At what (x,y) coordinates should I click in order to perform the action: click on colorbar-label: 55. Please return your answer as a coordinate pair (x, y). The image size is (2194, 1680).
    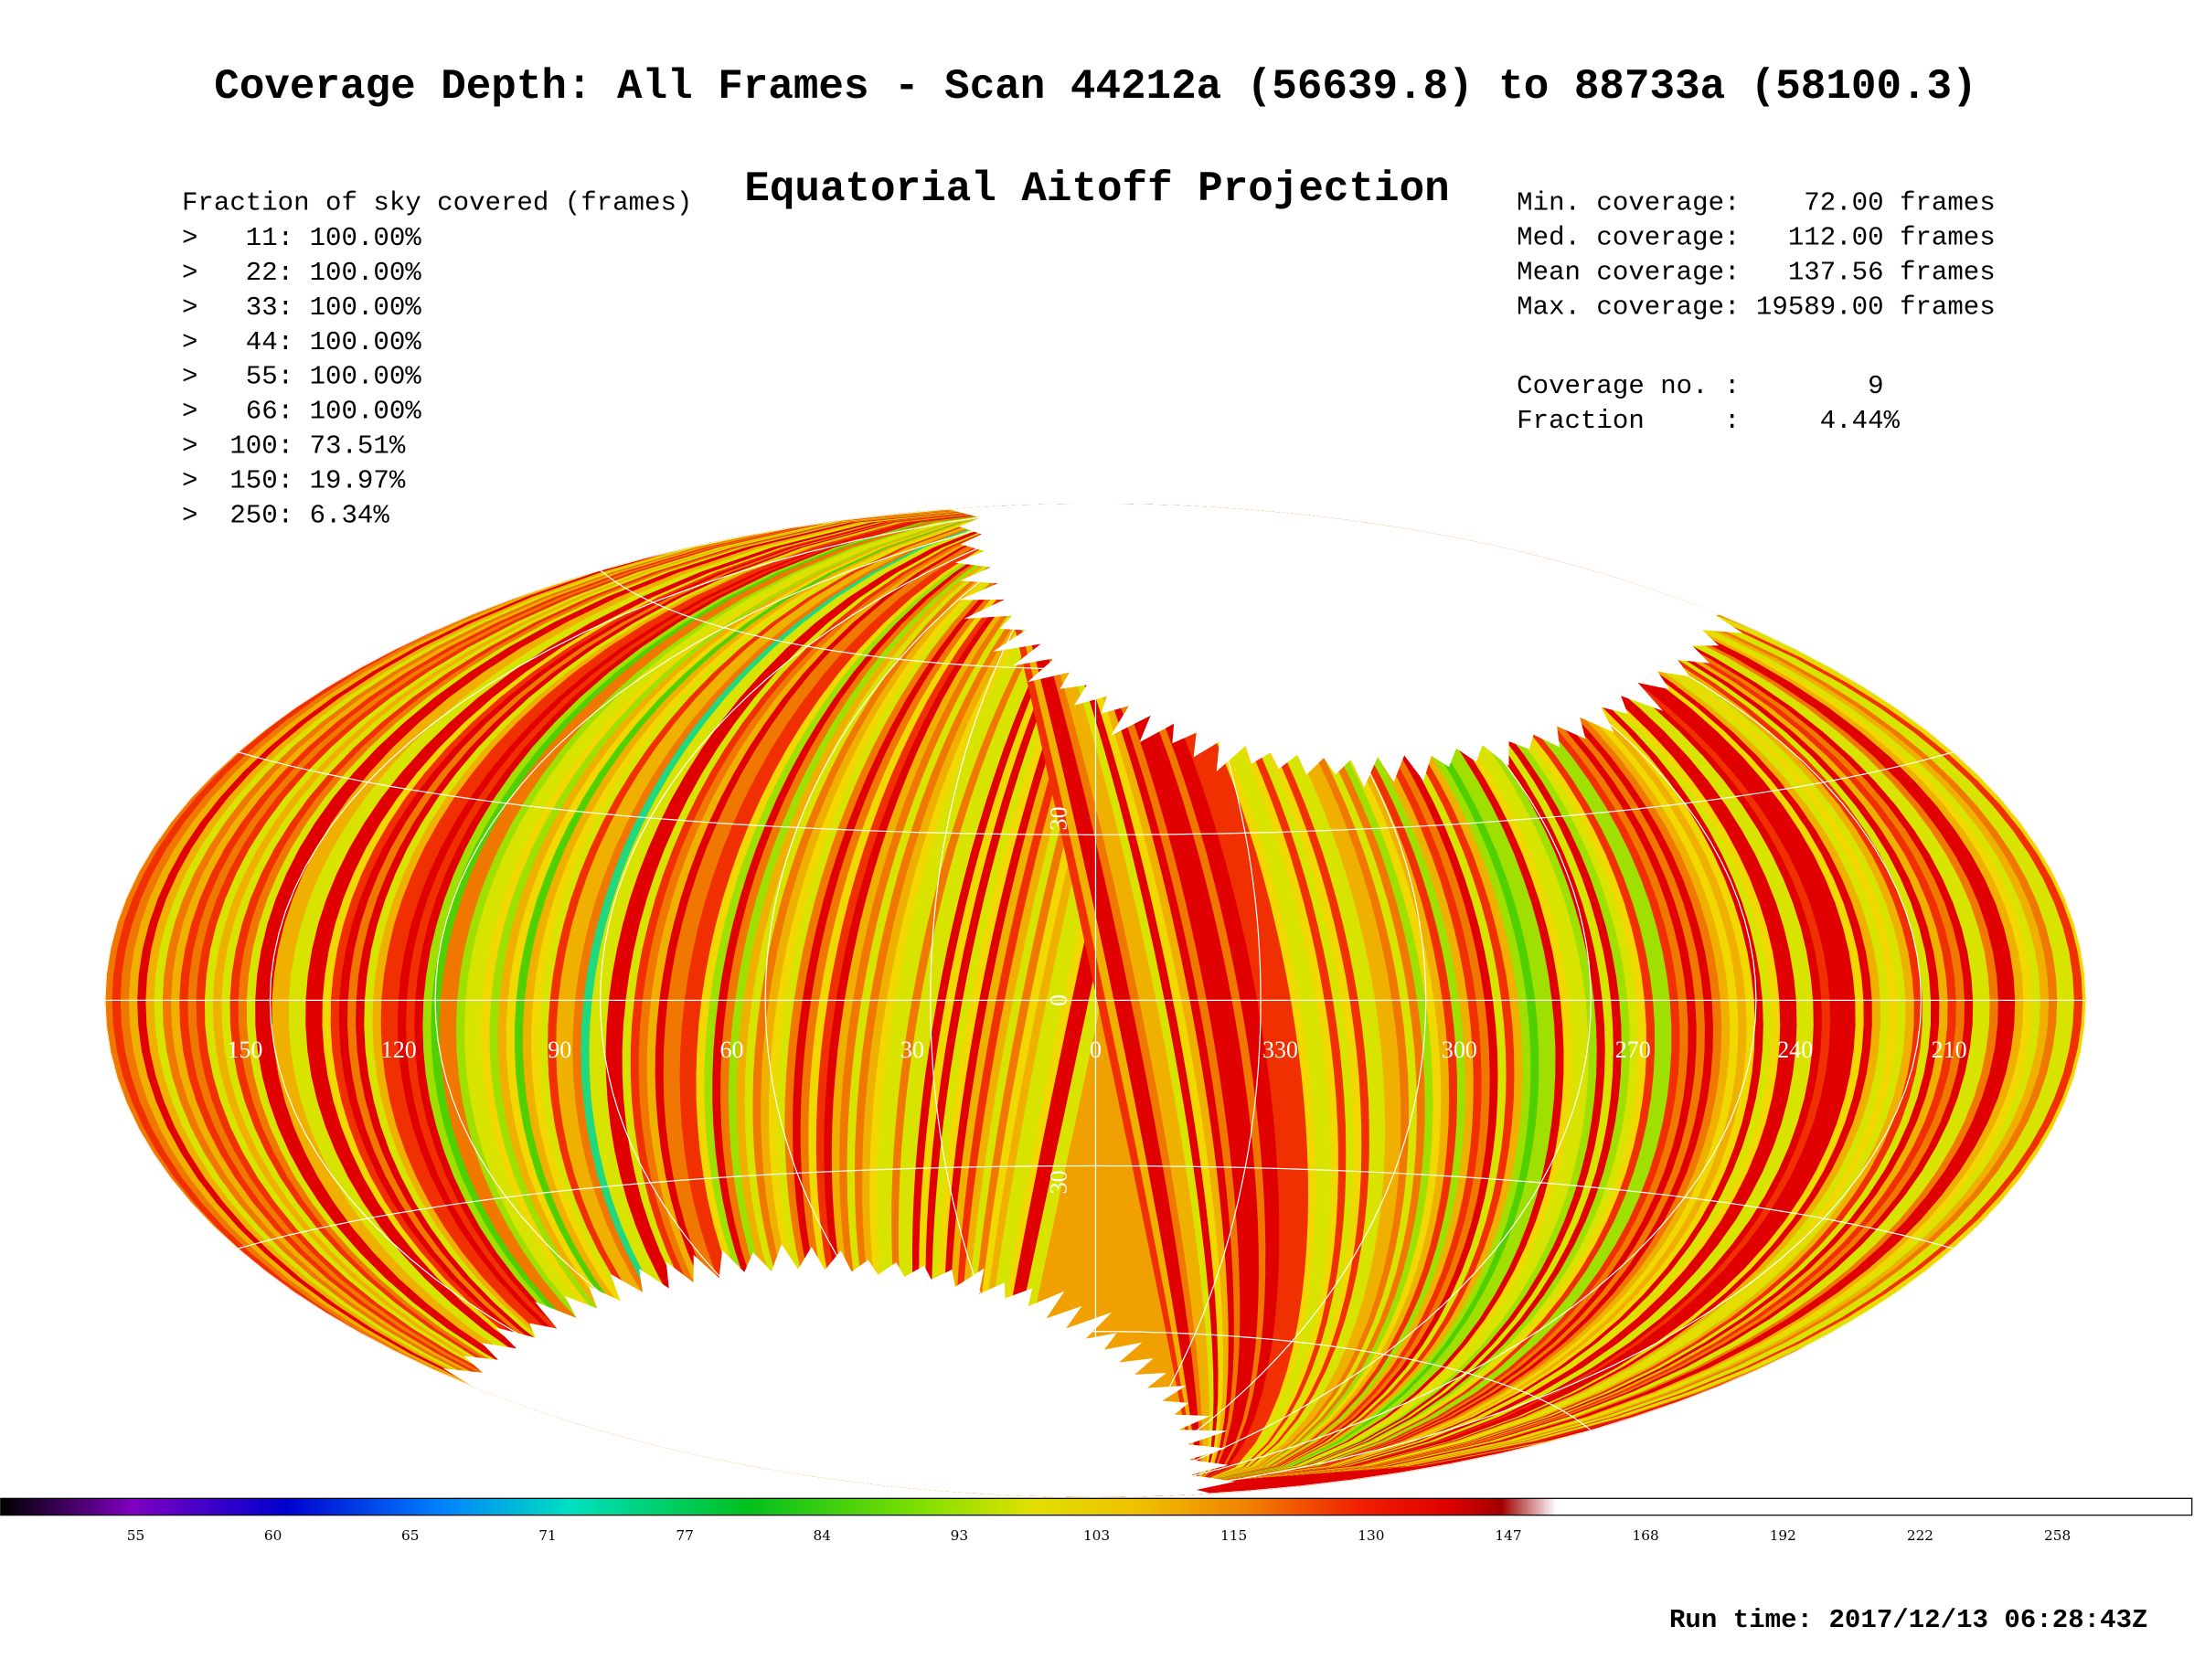
    Looking at the image, I should click on (135, 1536).